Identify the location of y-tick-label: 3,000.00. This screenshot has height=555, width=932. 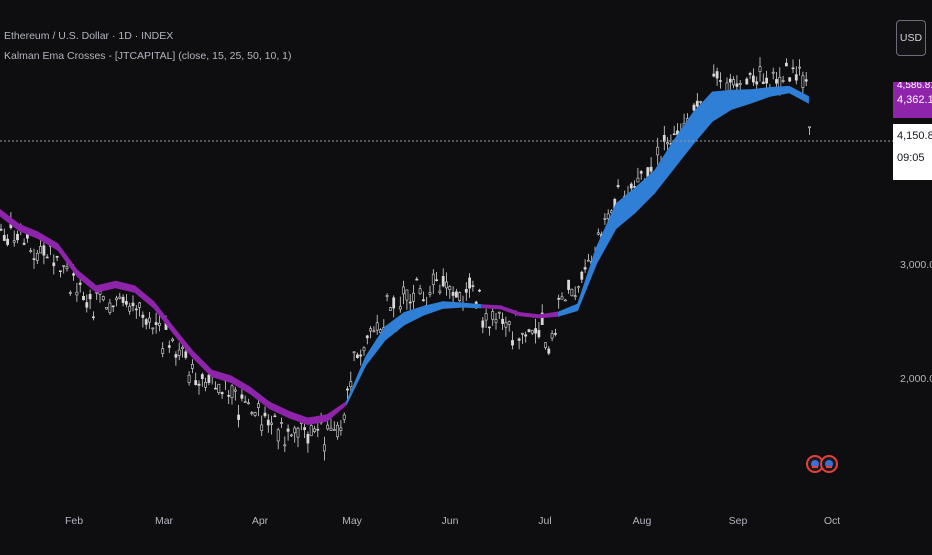
(916, 265).